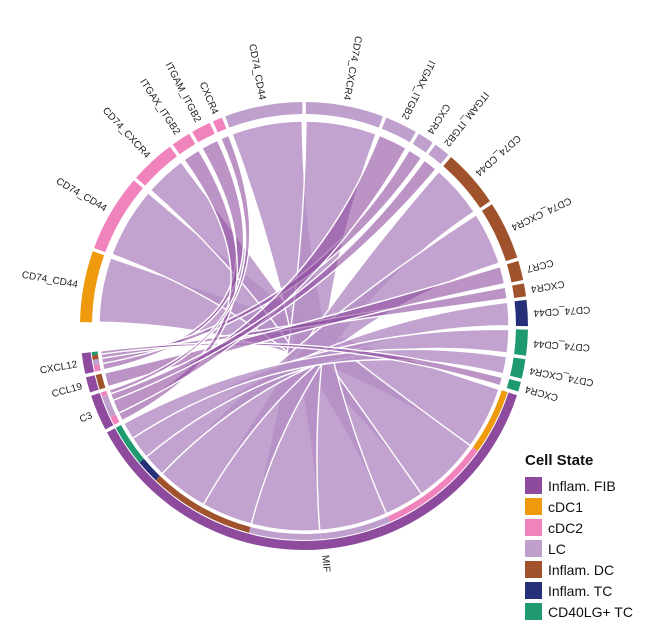 This screenshot has height=631, width=672. I want to click on legend-item: CD40LG+ TC, so click(597, 611).